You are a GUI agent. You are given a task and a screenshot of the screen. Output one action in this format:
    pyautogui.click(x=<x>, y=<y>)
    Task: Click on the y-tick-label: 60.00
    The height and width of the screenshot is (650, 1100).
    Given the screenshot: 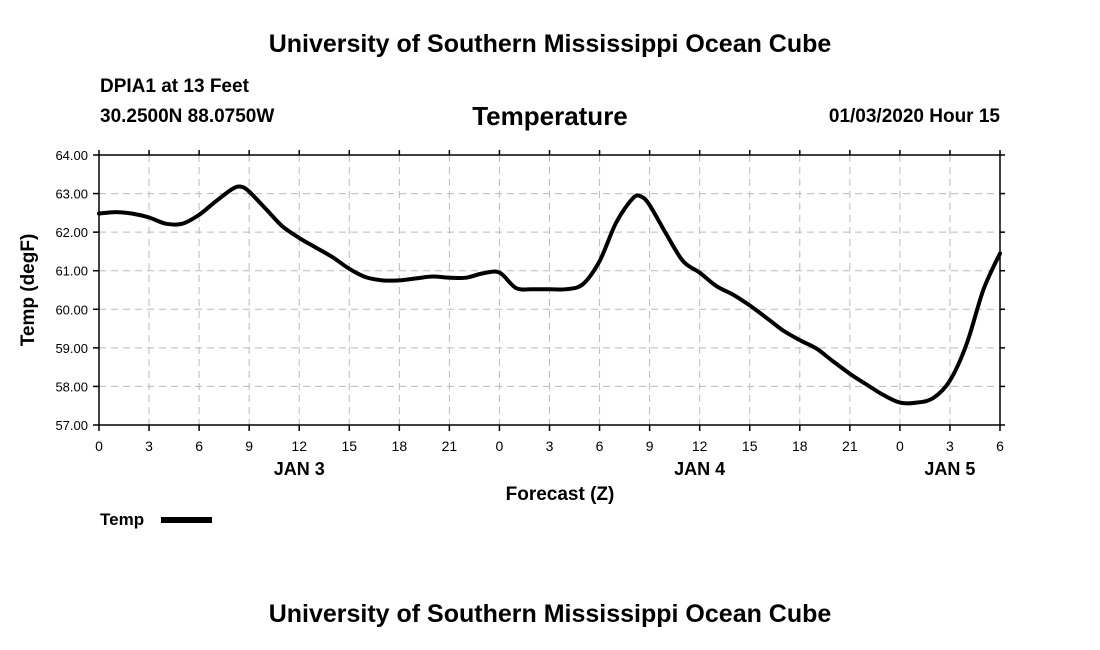 What is the action you would take?
    pyautogui.click(x=71, y=309)
    